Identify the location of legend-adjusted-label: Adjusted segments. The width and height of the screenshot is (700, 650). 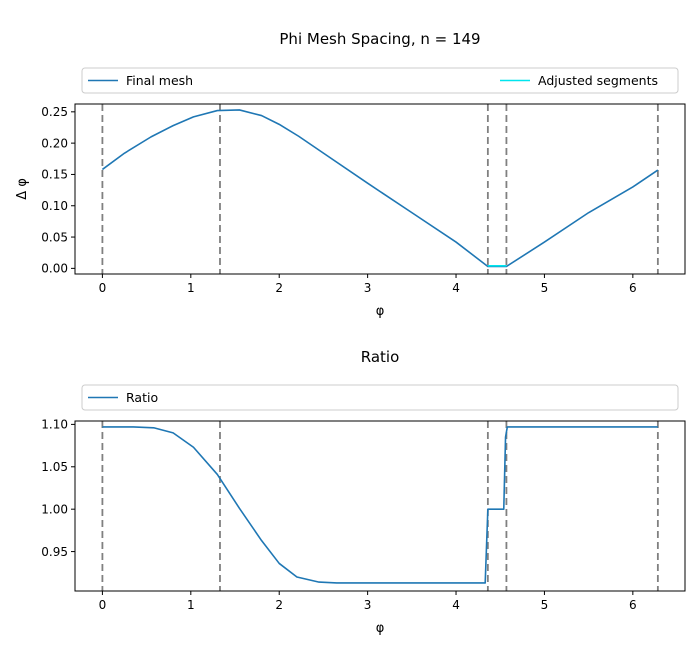
(598, 80).